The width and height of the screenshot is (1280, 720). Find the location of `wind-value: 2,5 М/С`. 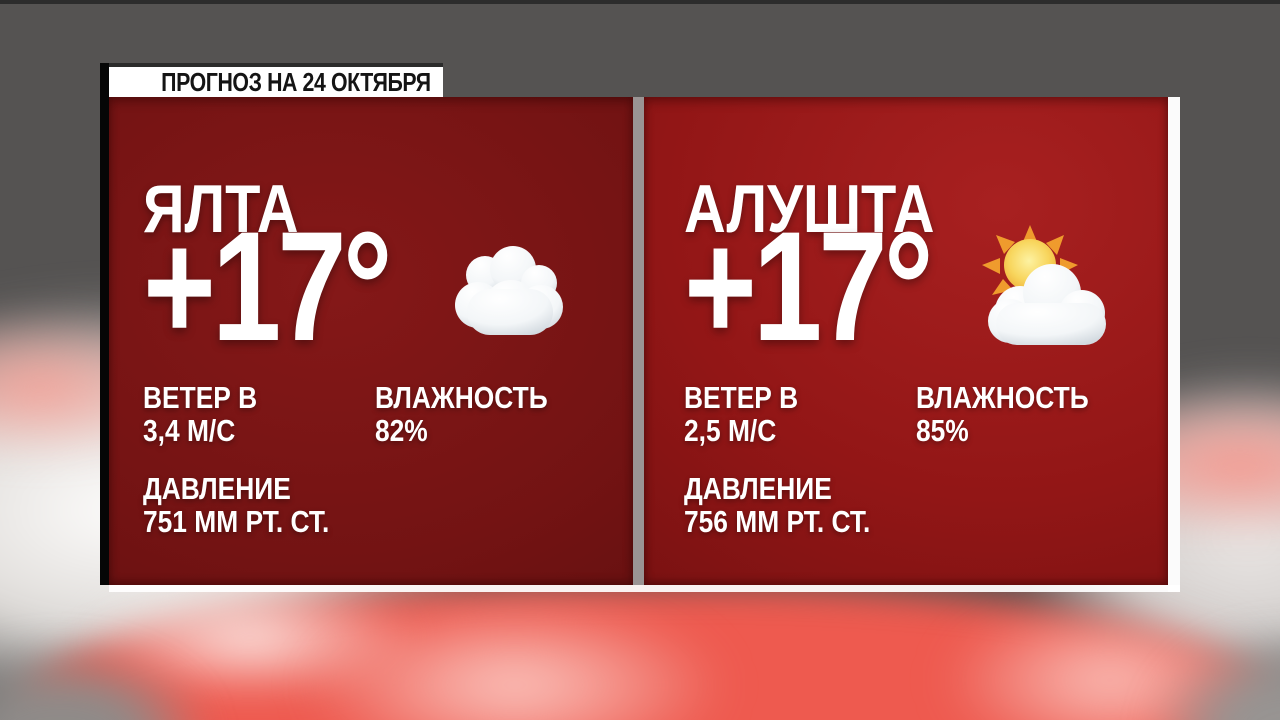

wind-value: 2,5 М/С is located at coordinates (730, 431).